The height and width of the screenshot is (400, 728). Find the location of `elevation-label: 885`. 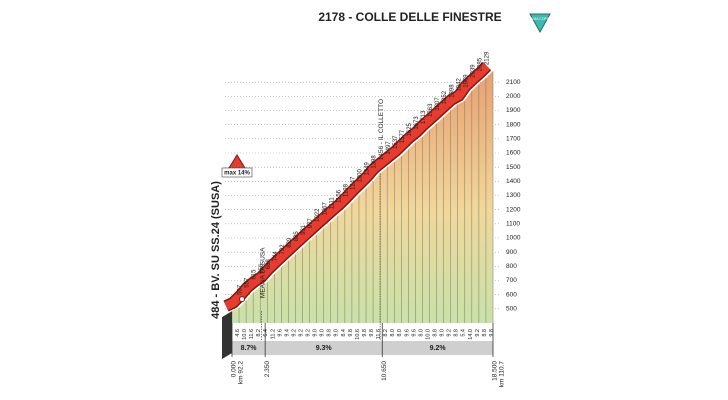

elevation-label: 885 is located at coordinates (297, 236).